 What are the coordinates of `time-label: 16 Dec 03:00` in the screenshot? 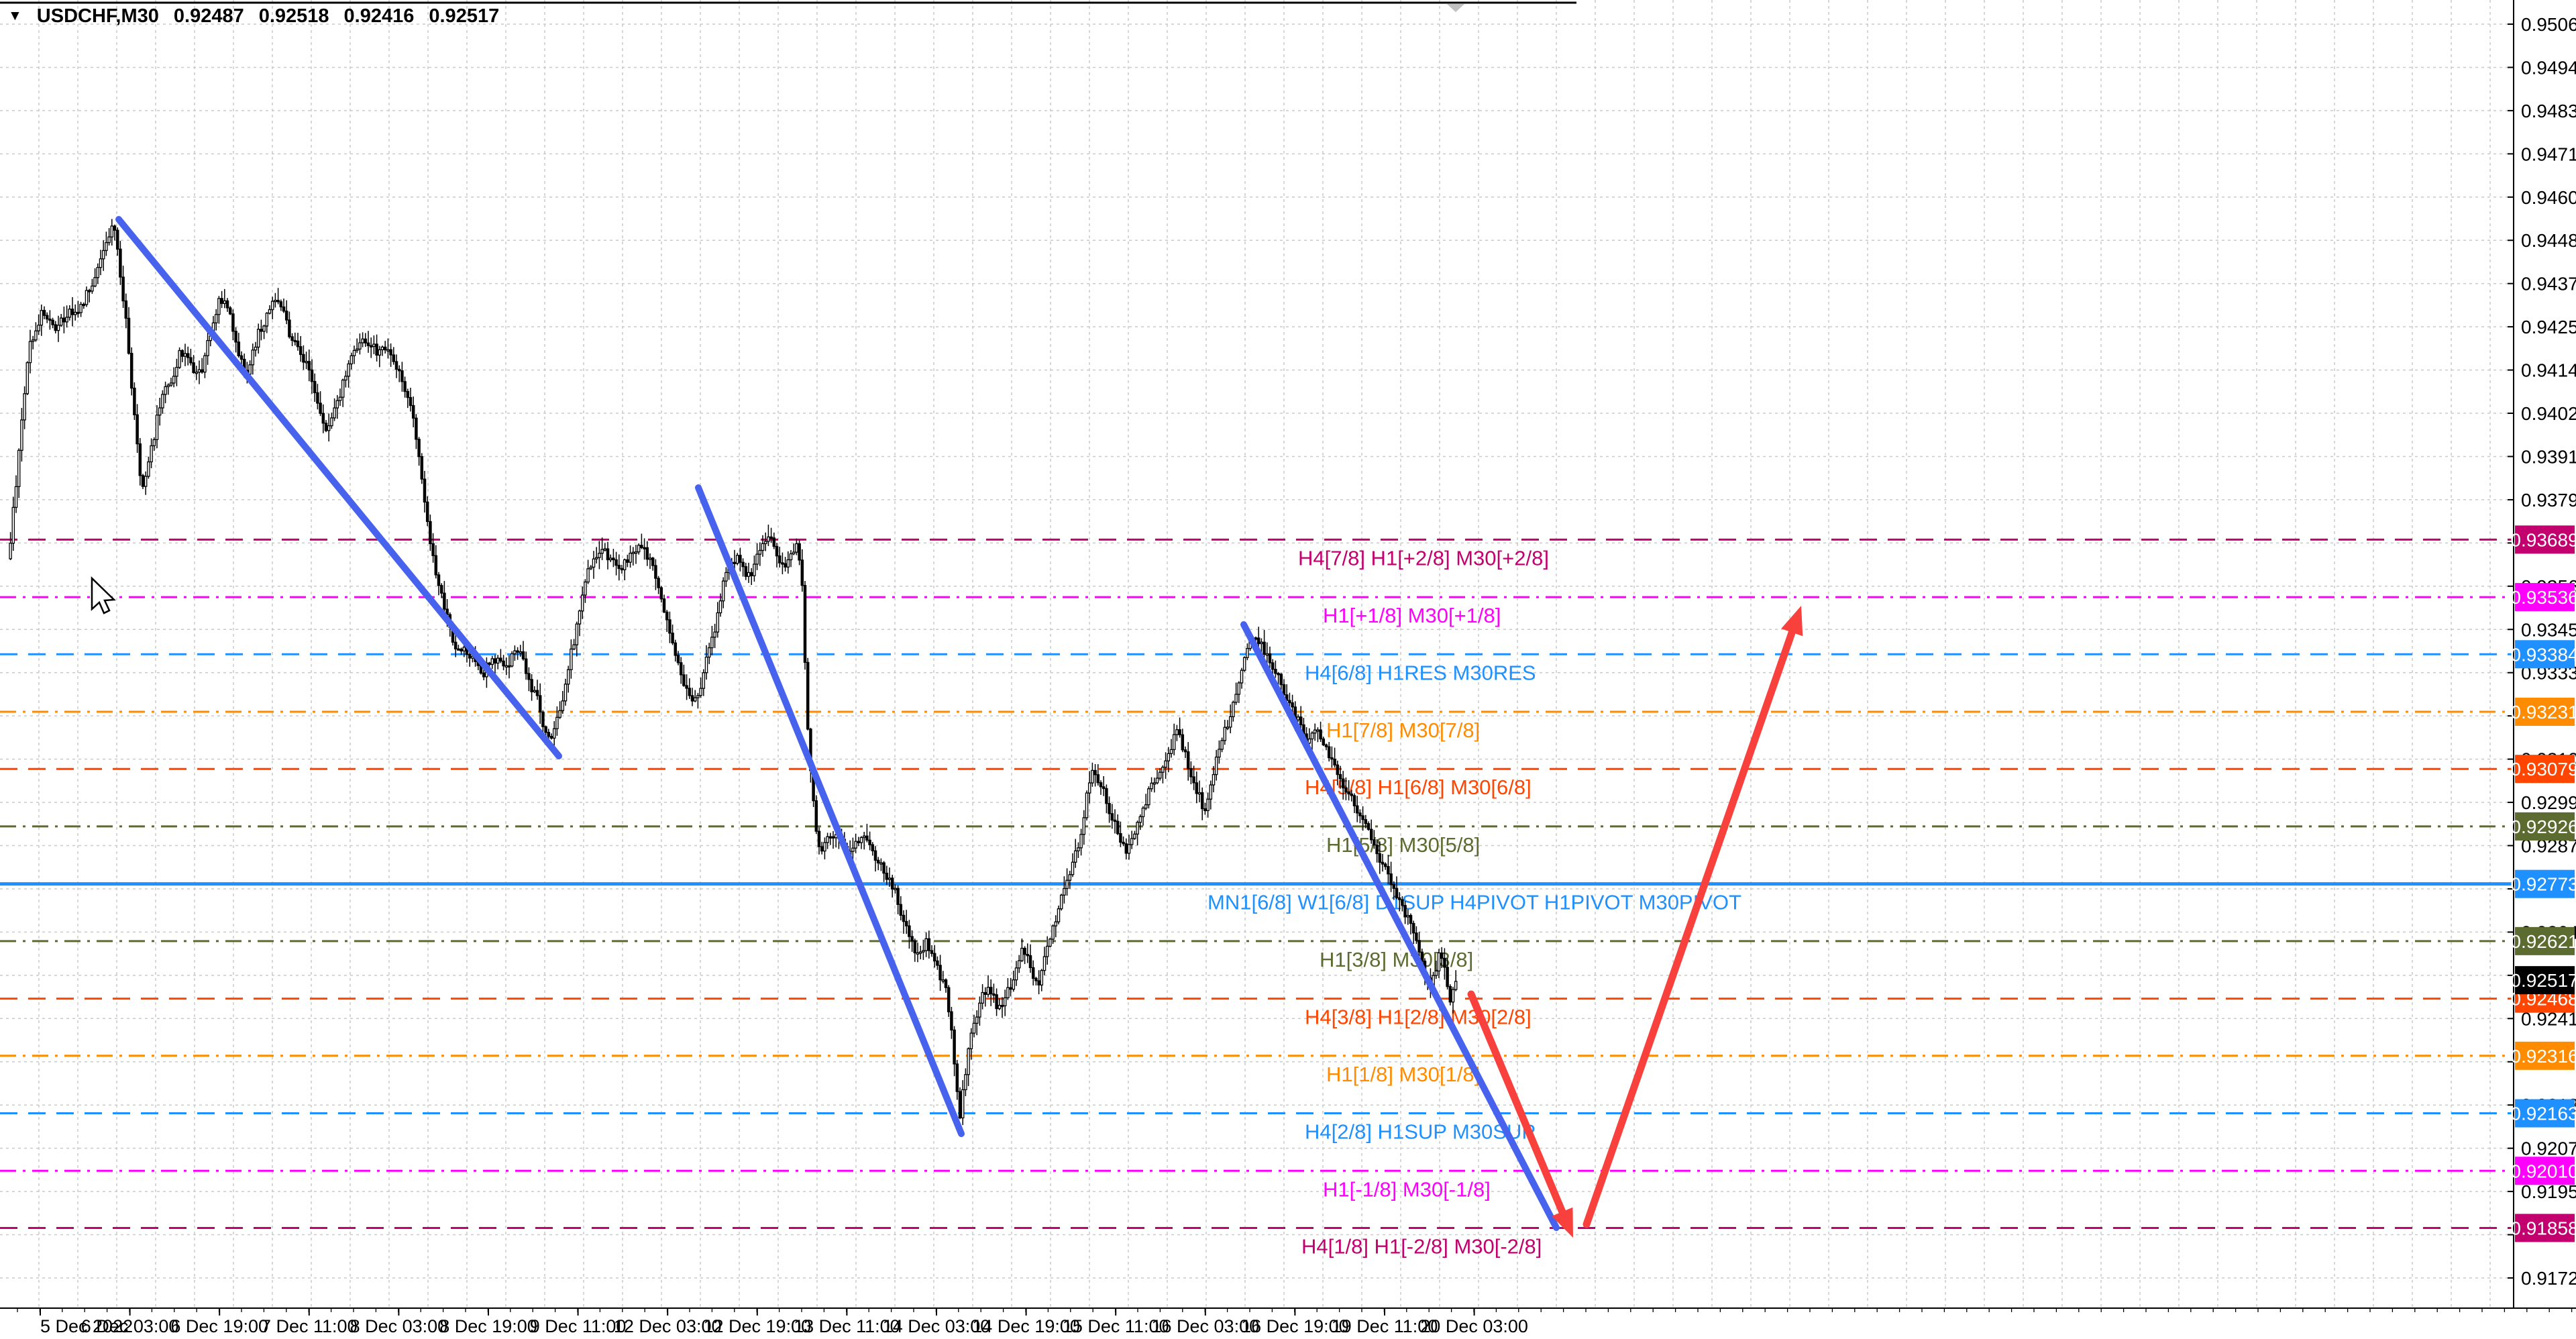 It's located at (1205, 1326).